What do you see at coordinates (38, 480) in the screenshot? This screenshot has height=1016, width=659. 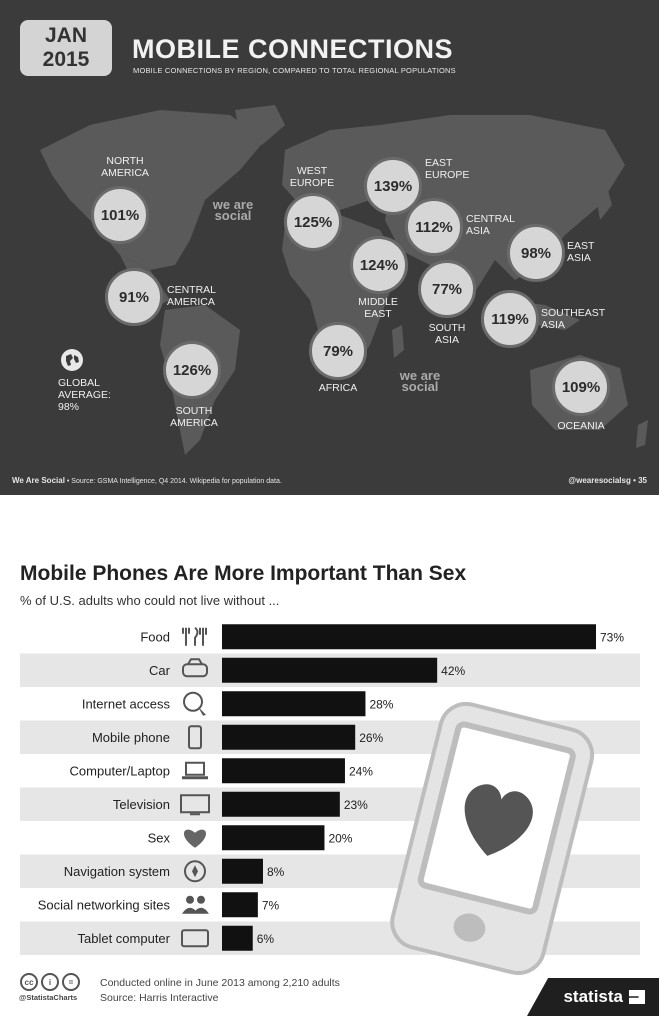 I see `footer-brand: We Are Social` at bounding box center [38, 480].